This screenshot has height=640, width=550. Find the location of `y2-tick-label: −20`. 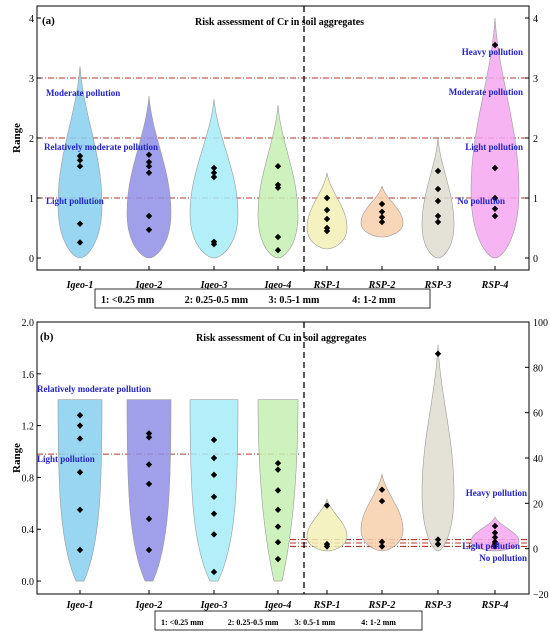

y2-tick-label: −20 is located at coordinates (541, 595).